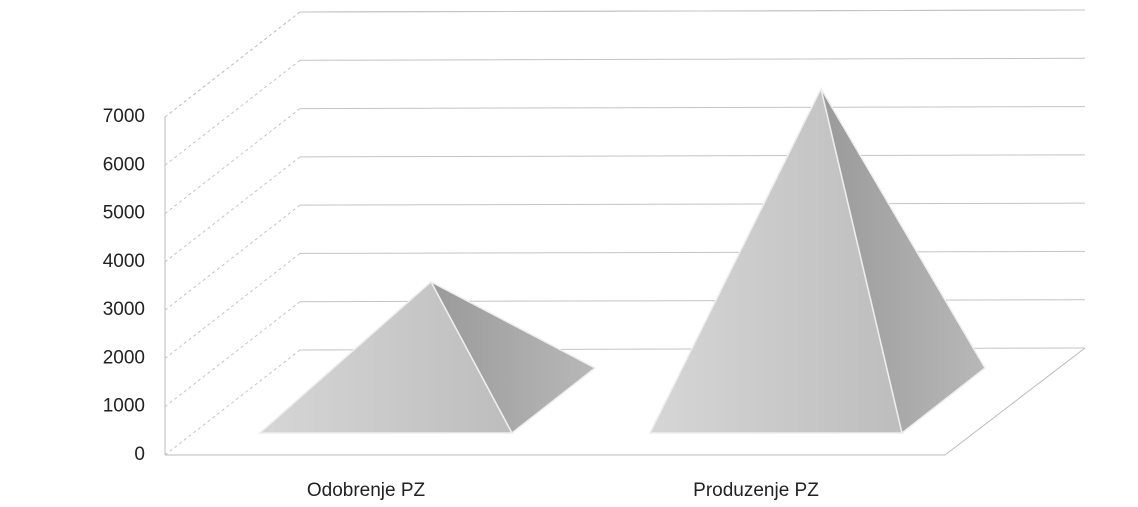 This screenshot has width=1138, height=507. Describe the element at coordinates (139, 454) in the screenshot. I see `y-tick-label: 0` at that location.